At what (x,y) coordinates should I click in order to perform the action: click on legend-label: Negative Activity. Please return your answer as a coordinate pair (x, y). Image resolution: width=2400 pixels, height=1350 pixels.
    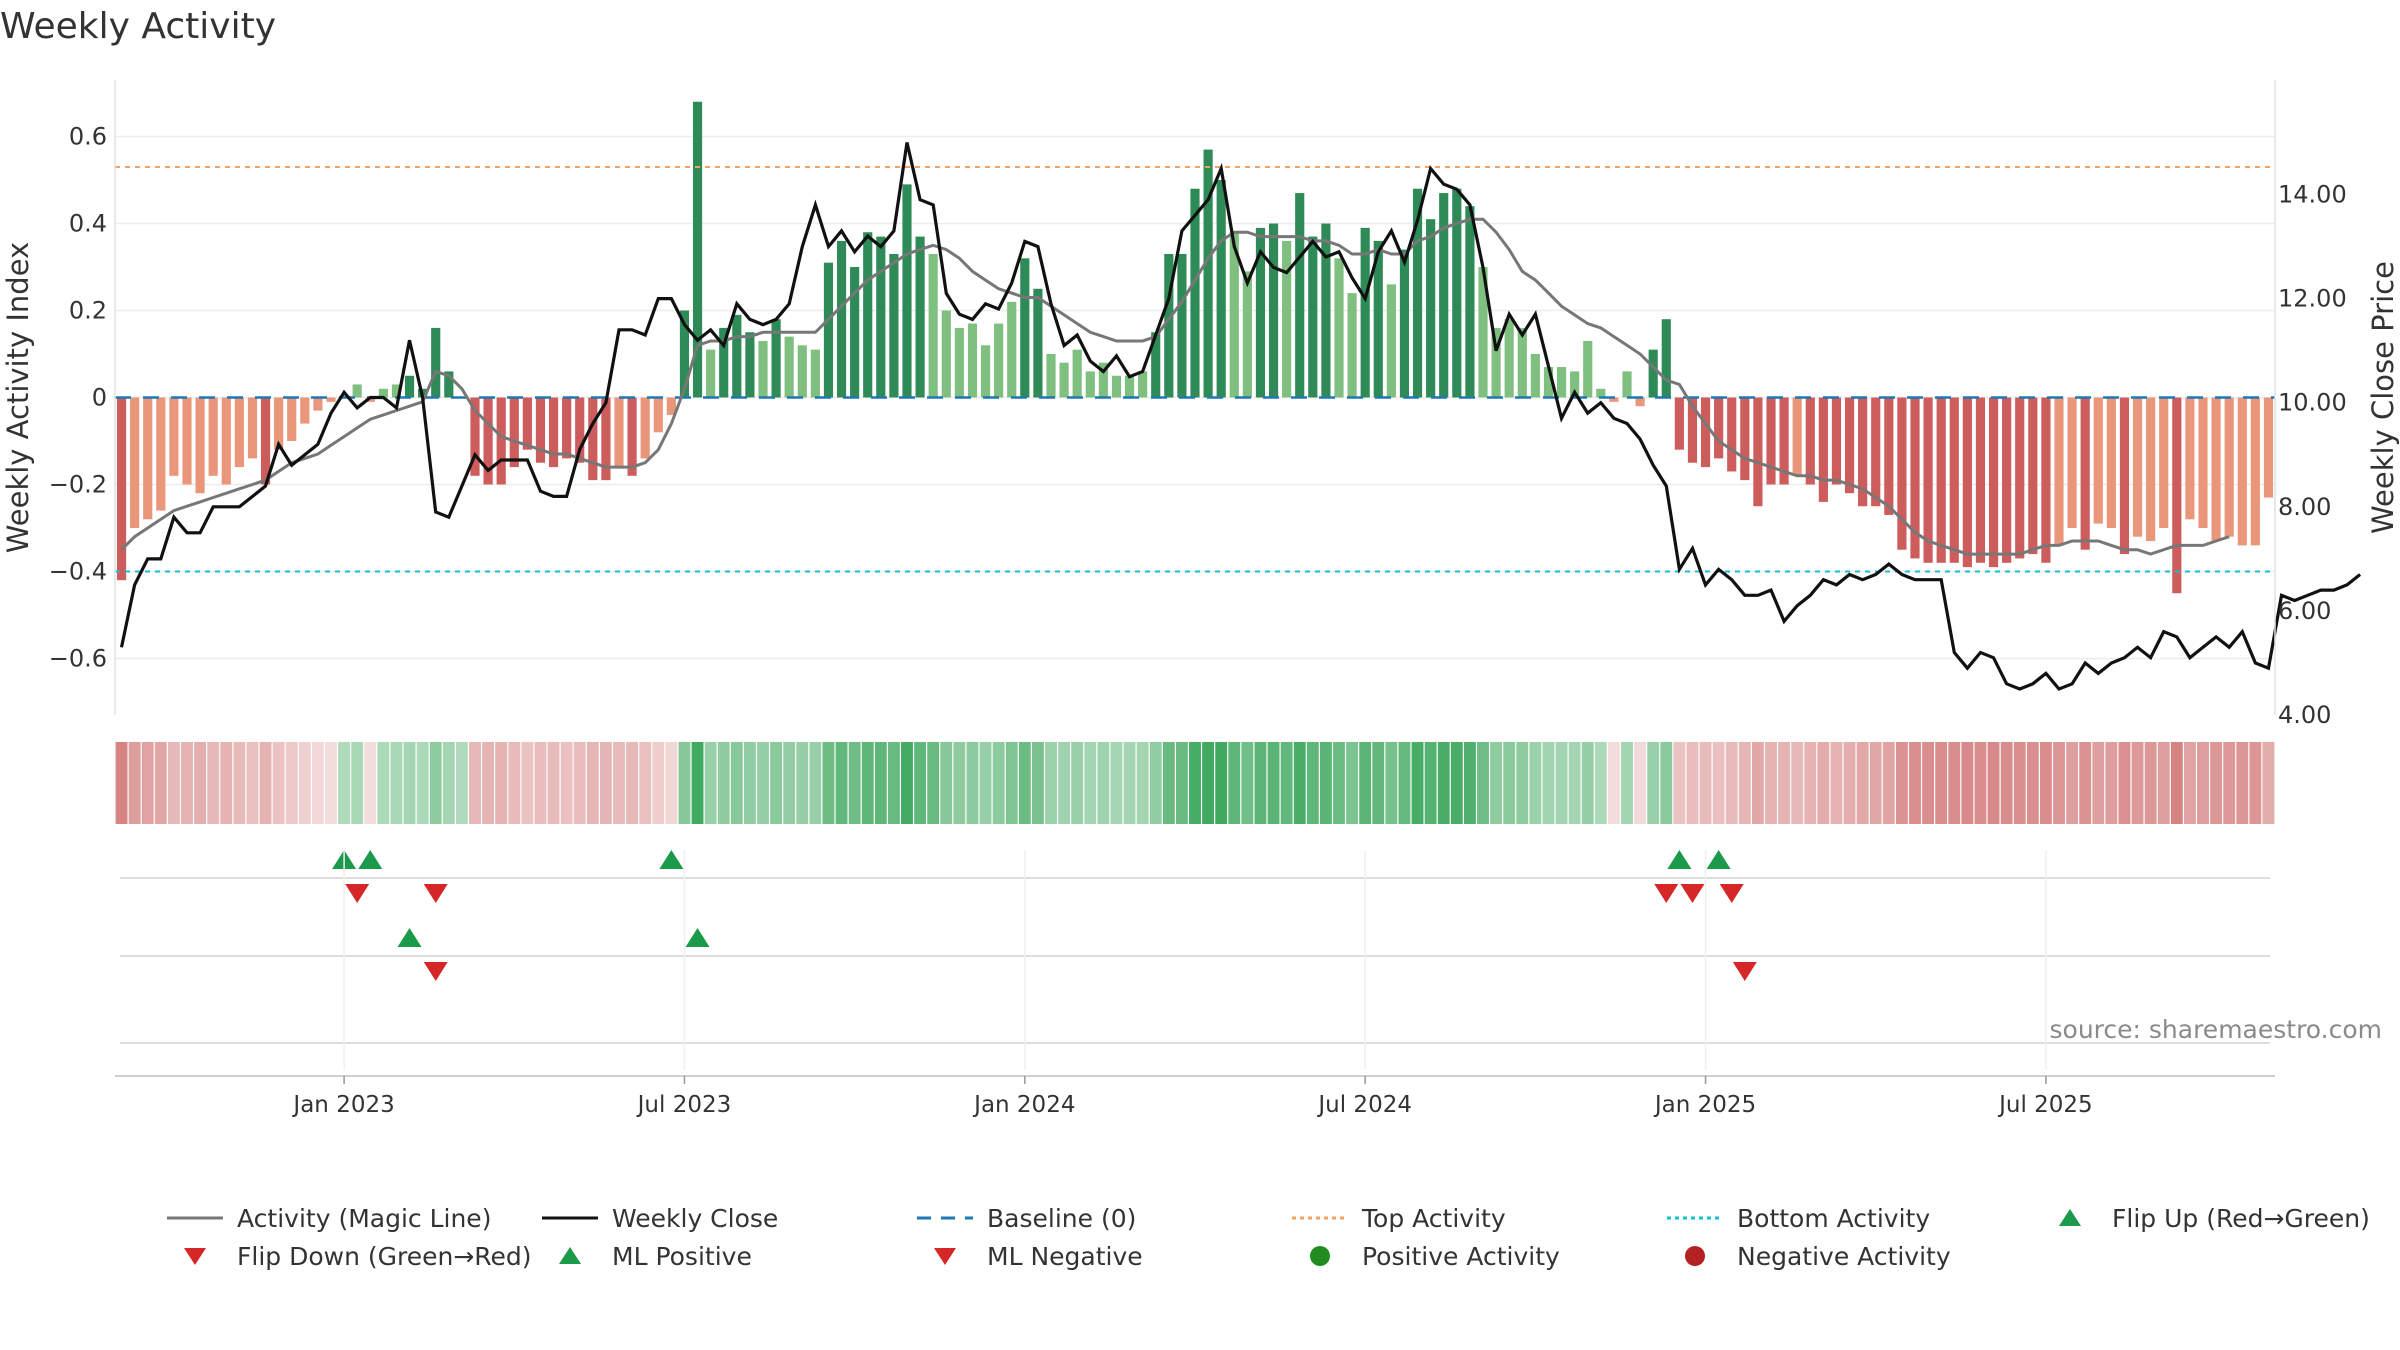
    Looking at the image, I should click on (1844, 1256).